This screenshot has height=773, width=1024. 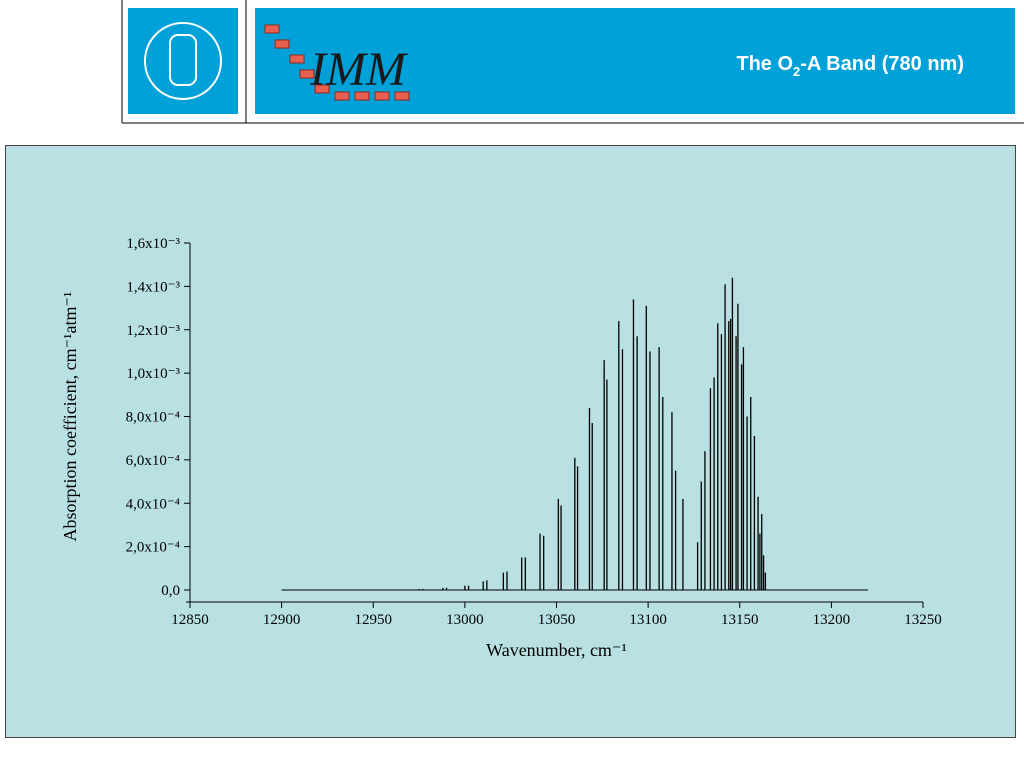 What do you see at coordinates (832, 620) in the screenshot?
I see `x-tick-label: 13200` at bounding box center [832, 620].